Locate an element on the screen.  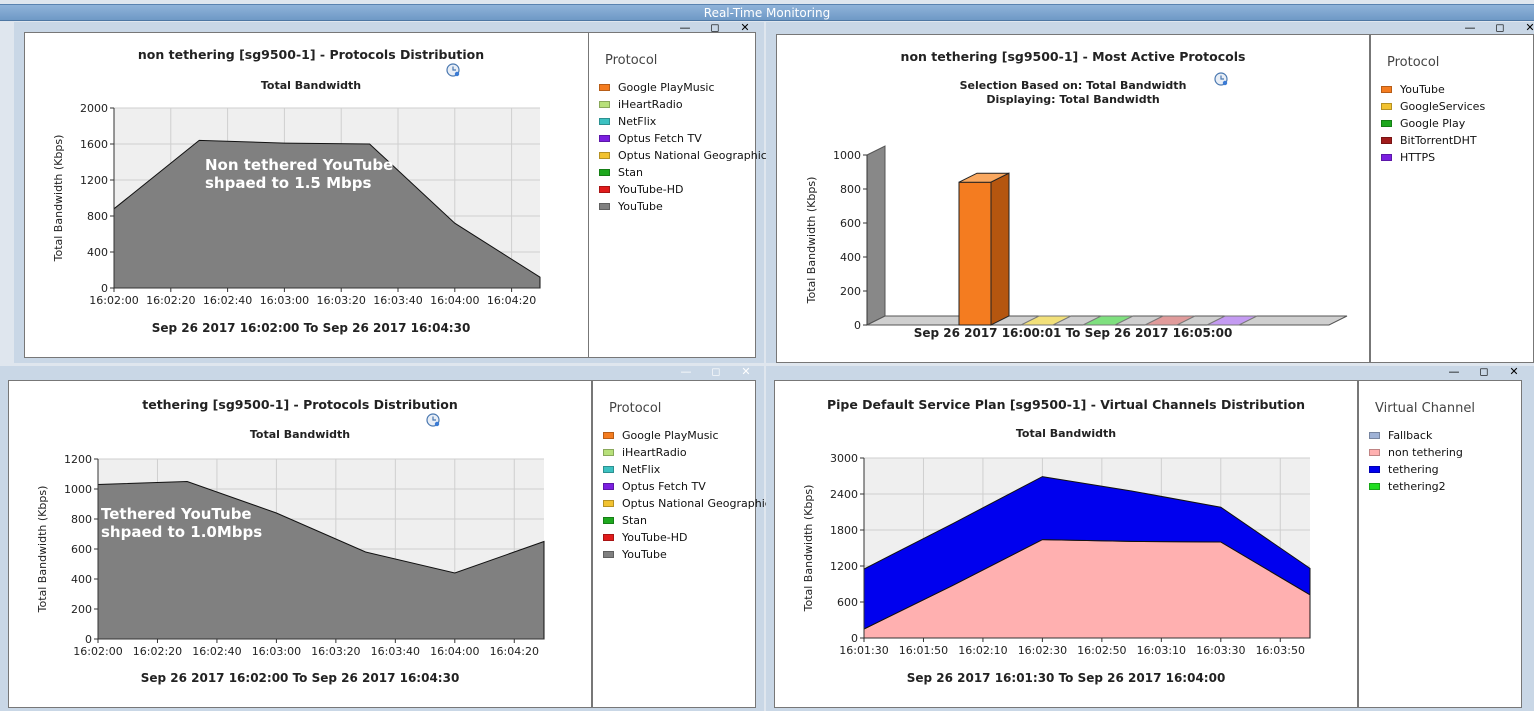
x-tick-label: 16:01:50 is located at coordinates (923, 650).